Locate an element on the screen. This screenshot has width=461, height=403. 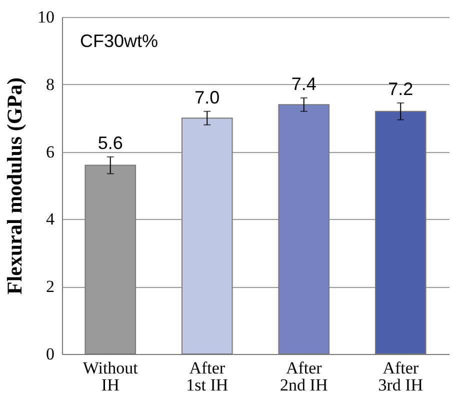
x-tick-label: Without IH is located at coordinates (110, 376).